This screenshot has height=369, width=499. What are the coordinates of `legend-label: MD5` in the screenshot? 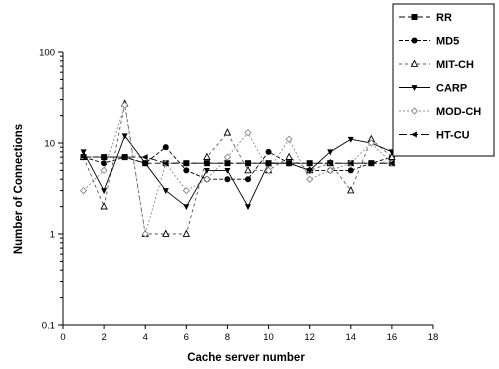 It's located at (447, 42).